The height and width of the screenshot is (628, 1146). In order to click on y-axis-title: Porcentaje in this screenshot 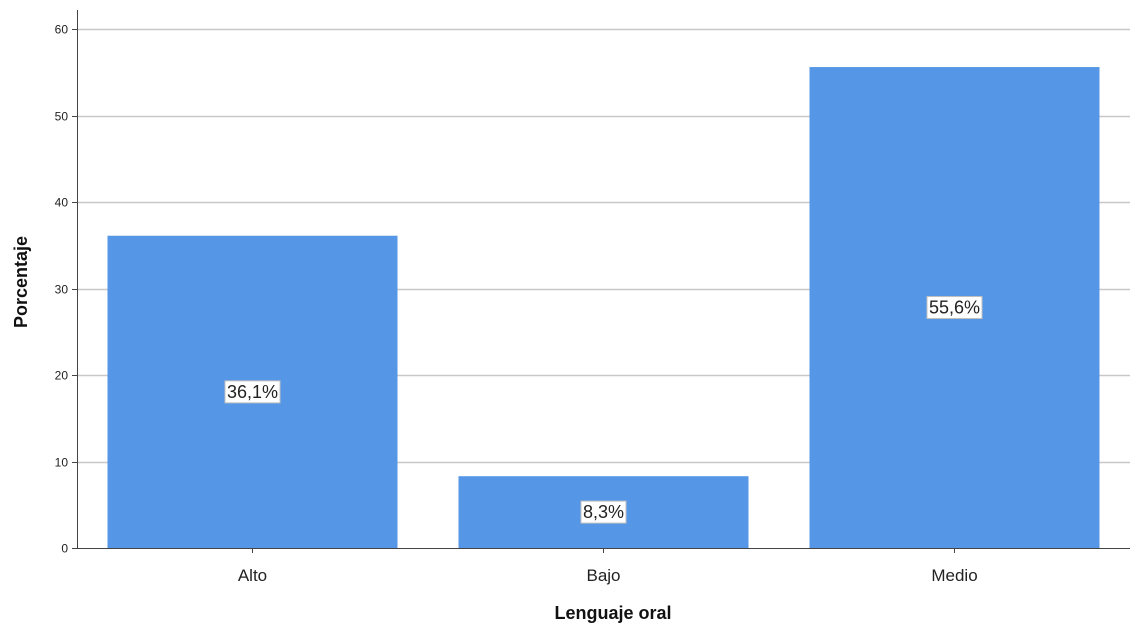, I will do `click(21, 282)`.